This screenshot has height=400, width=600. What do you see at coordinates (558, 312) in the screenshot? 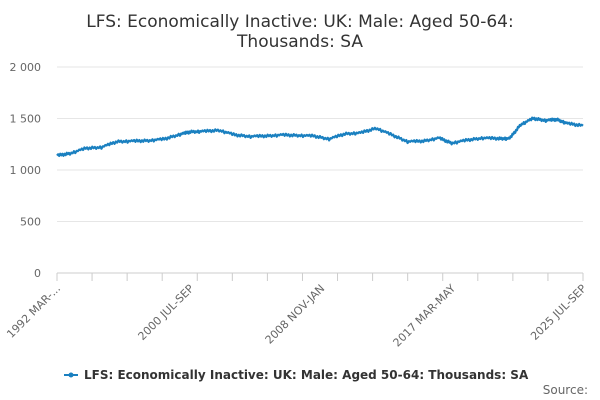
I see `x-tick-label: 2025 JUL-SEP` at bounding box center [558, 312].